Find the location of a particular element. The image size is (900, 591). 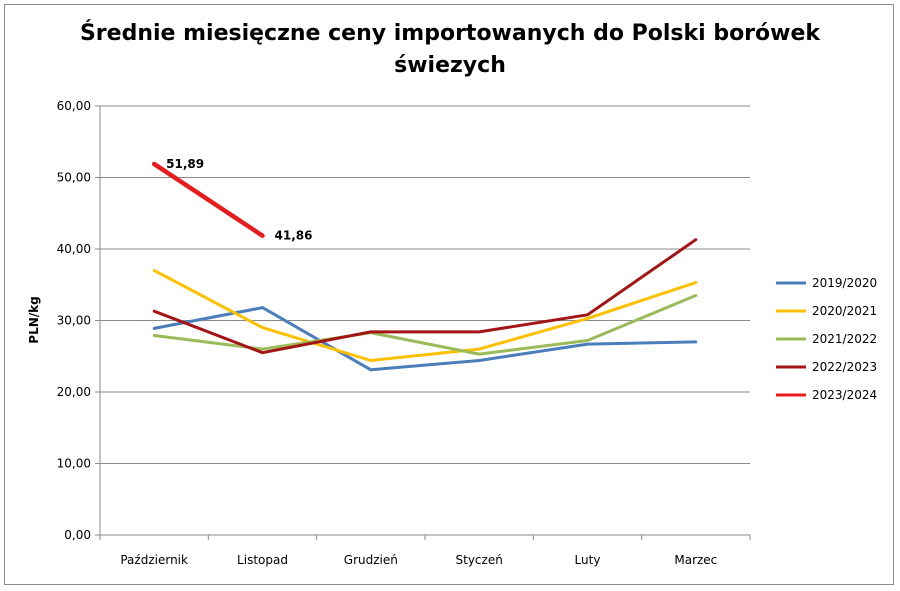

y-tick-label: 40,00 is located at coordinates (74, 249).